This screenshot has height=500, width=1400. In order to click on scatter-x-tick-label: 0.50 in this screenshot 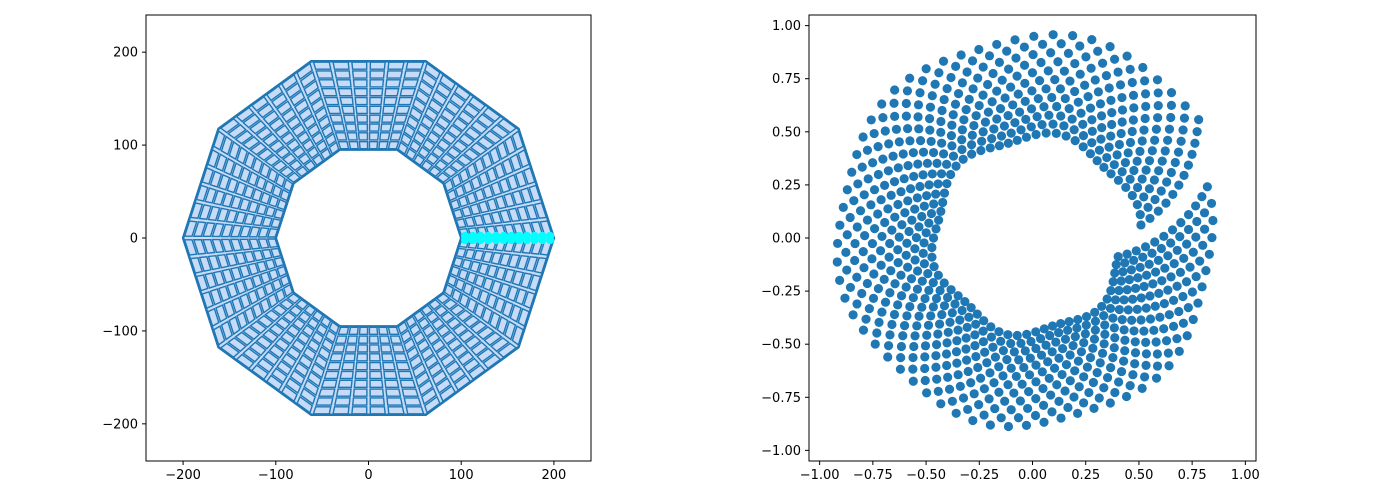, I will do `click(1138, 475)`.